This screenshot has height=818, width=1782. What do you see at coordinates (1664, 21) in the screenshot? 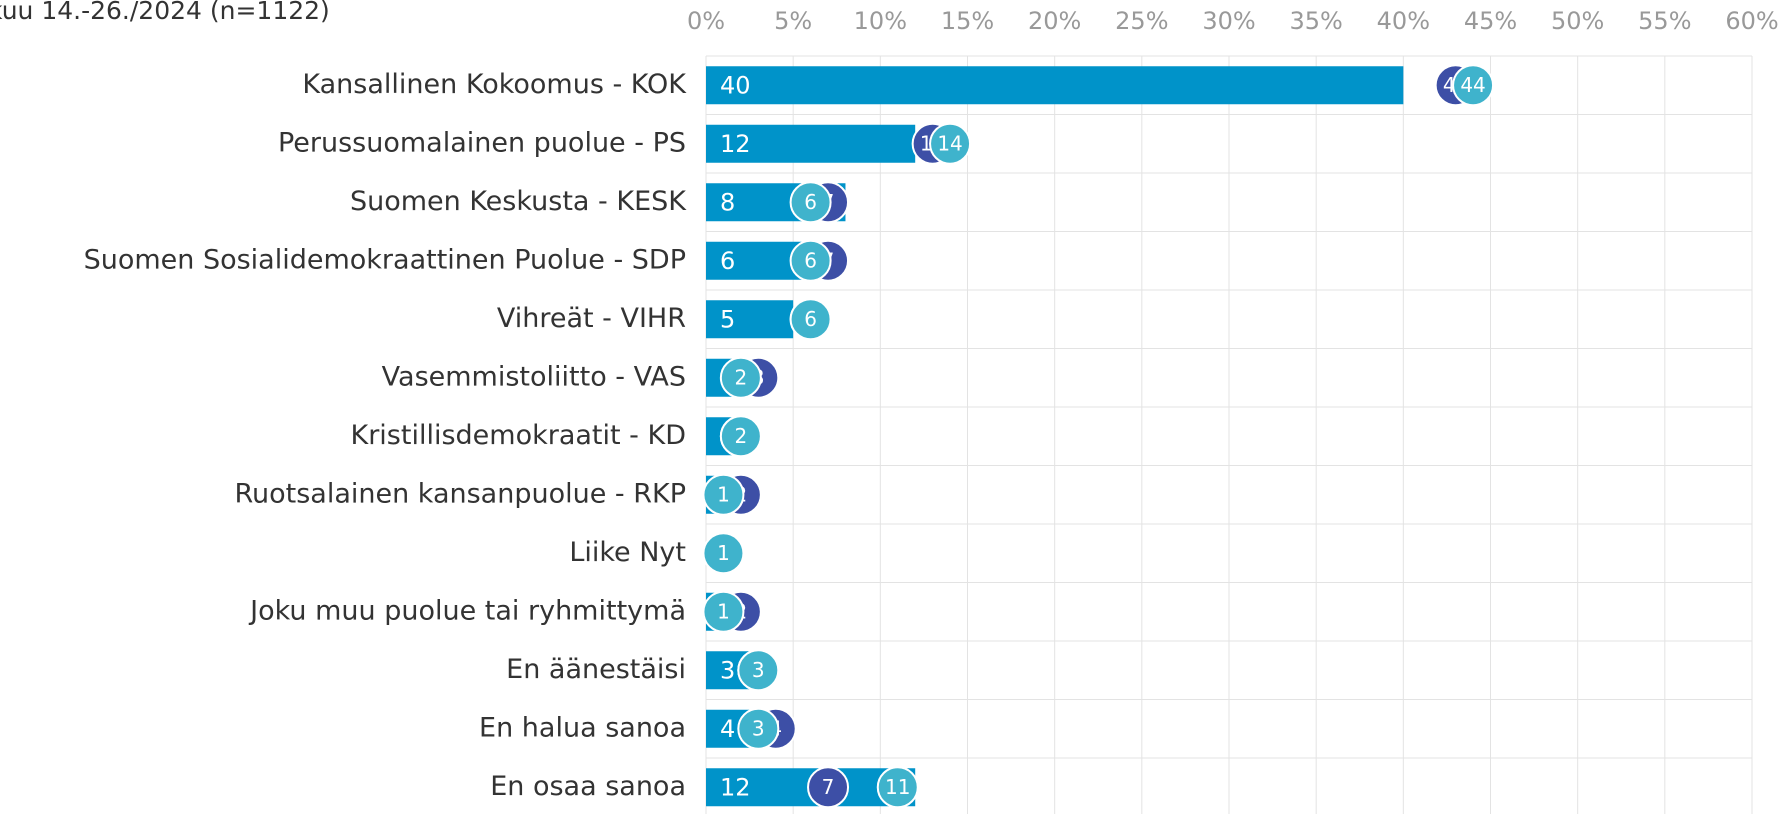
I see `x-tick-label: 55%` at bounding box center [1664, 21].